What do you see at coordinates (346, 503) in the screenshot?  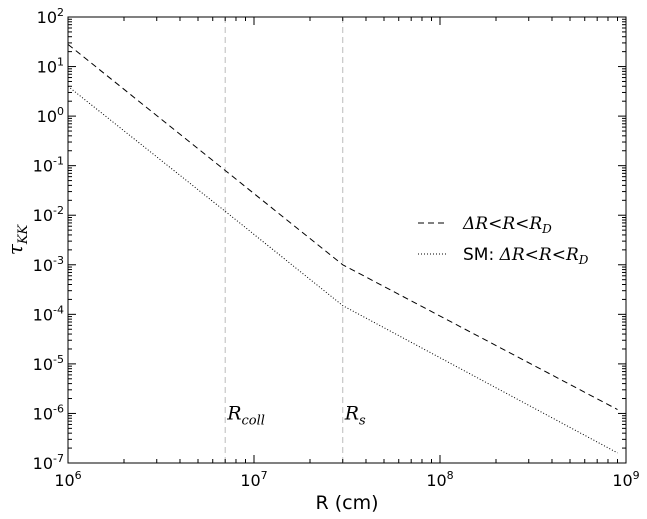 I see `x-axis-label: R (cm)` at bounding box center [346, 503].